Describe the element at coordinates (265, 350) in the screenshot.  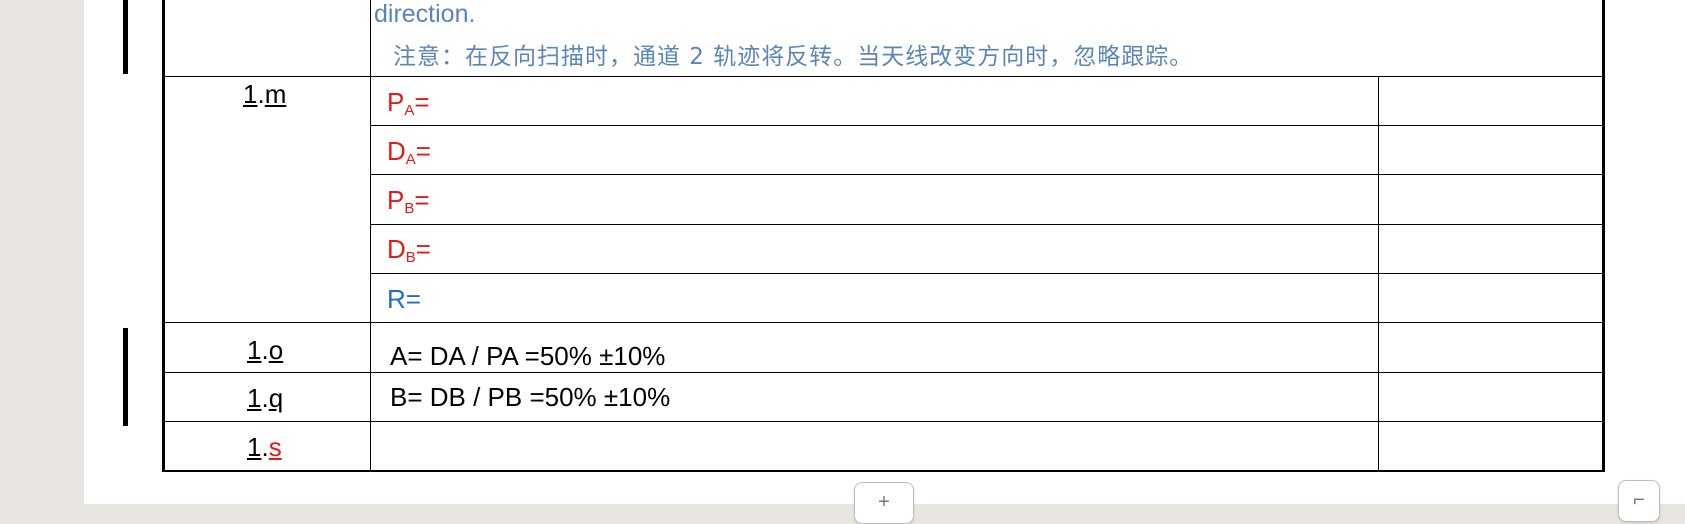
I see `row-label-1o: 1.o` at that location.